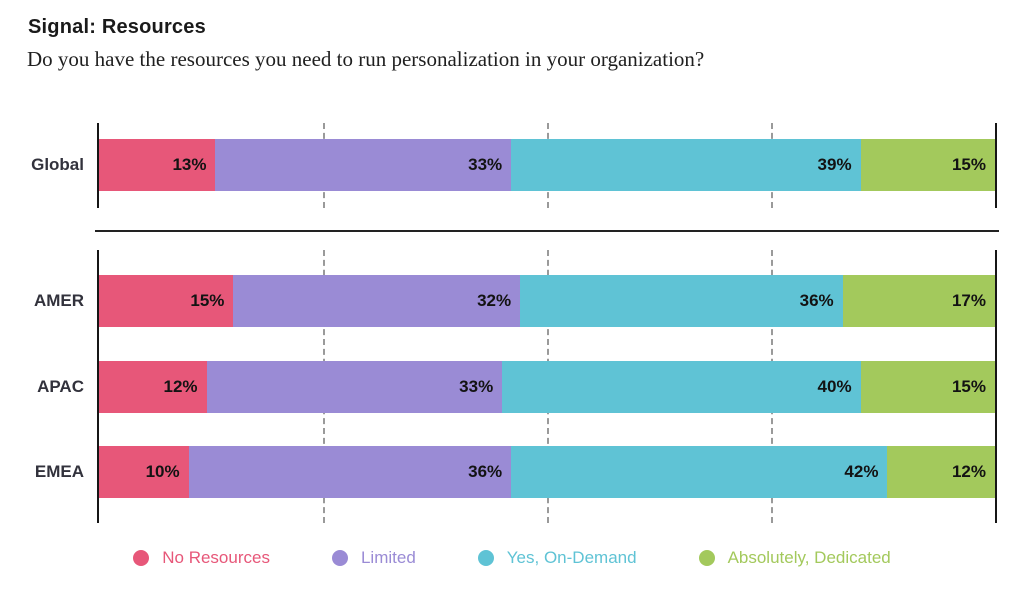 This screenshot has width=1024, height=595. I want to click on category-label-amer: AMER, so click(58, 300).